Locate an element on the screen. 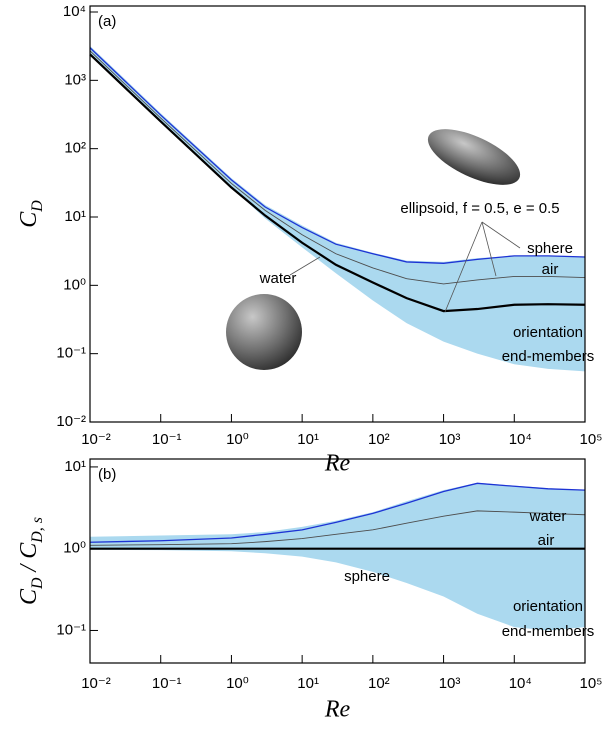 The width and height of the screenshot is (602, 729). ellipsoid-icon is located at coordinates (474, 157).